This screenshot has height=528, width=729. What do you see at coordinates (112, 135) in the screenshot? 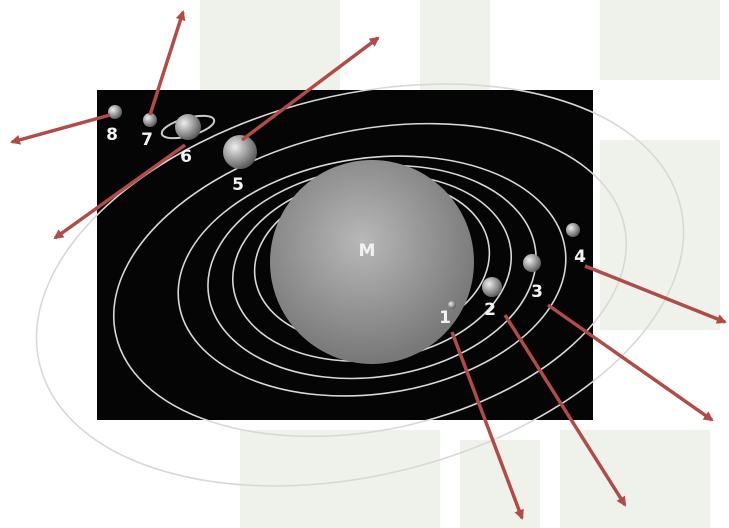
I see `planet-label: 8` at bounding box center [112, 135].